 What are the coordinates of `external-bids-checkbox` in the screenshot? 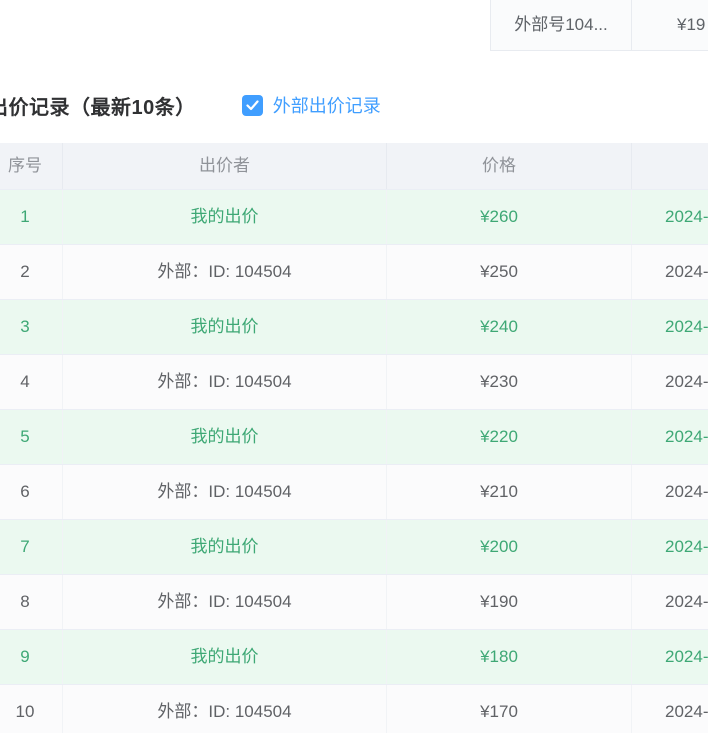 It's located at (252, 105).